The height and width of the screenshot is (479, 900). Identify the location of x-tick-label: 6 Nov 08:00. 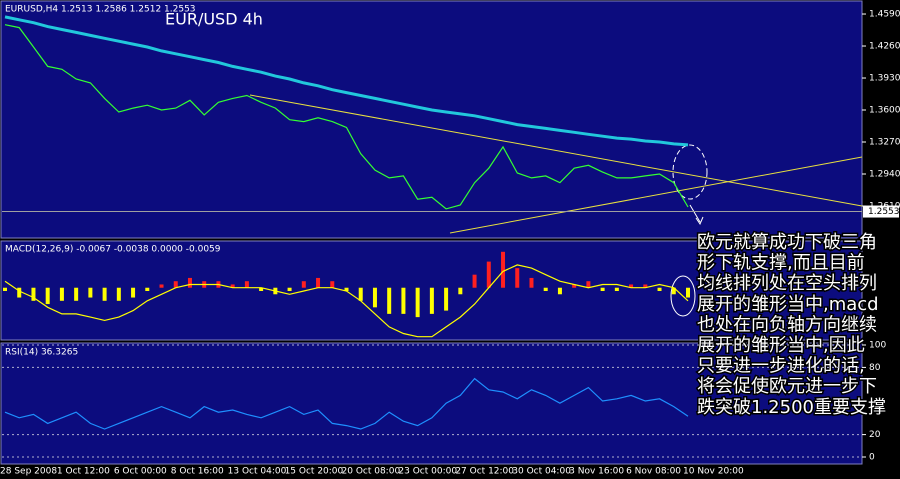
(653, 472).